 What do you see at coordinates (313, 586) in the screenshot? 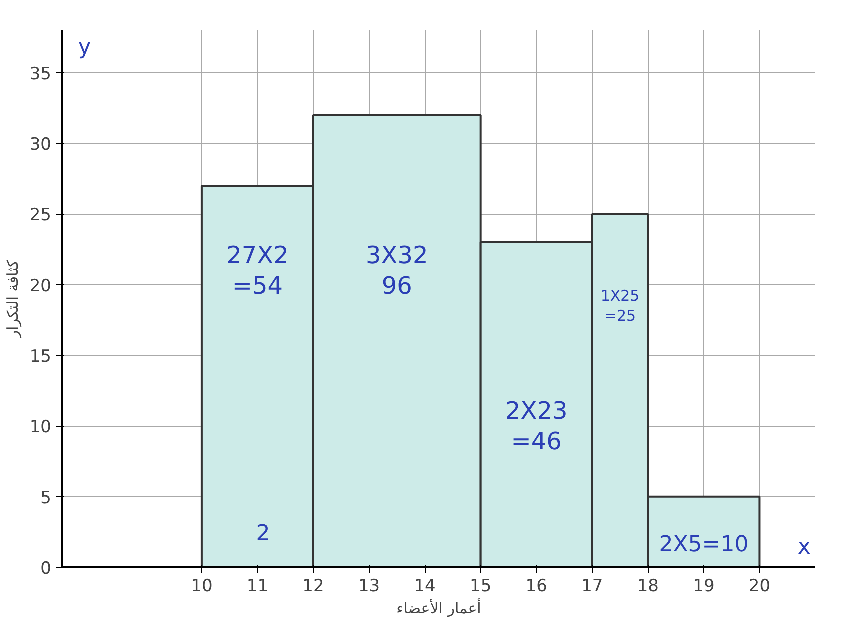
I see `x-tick-label: 12` at bounding box center [313, 586].